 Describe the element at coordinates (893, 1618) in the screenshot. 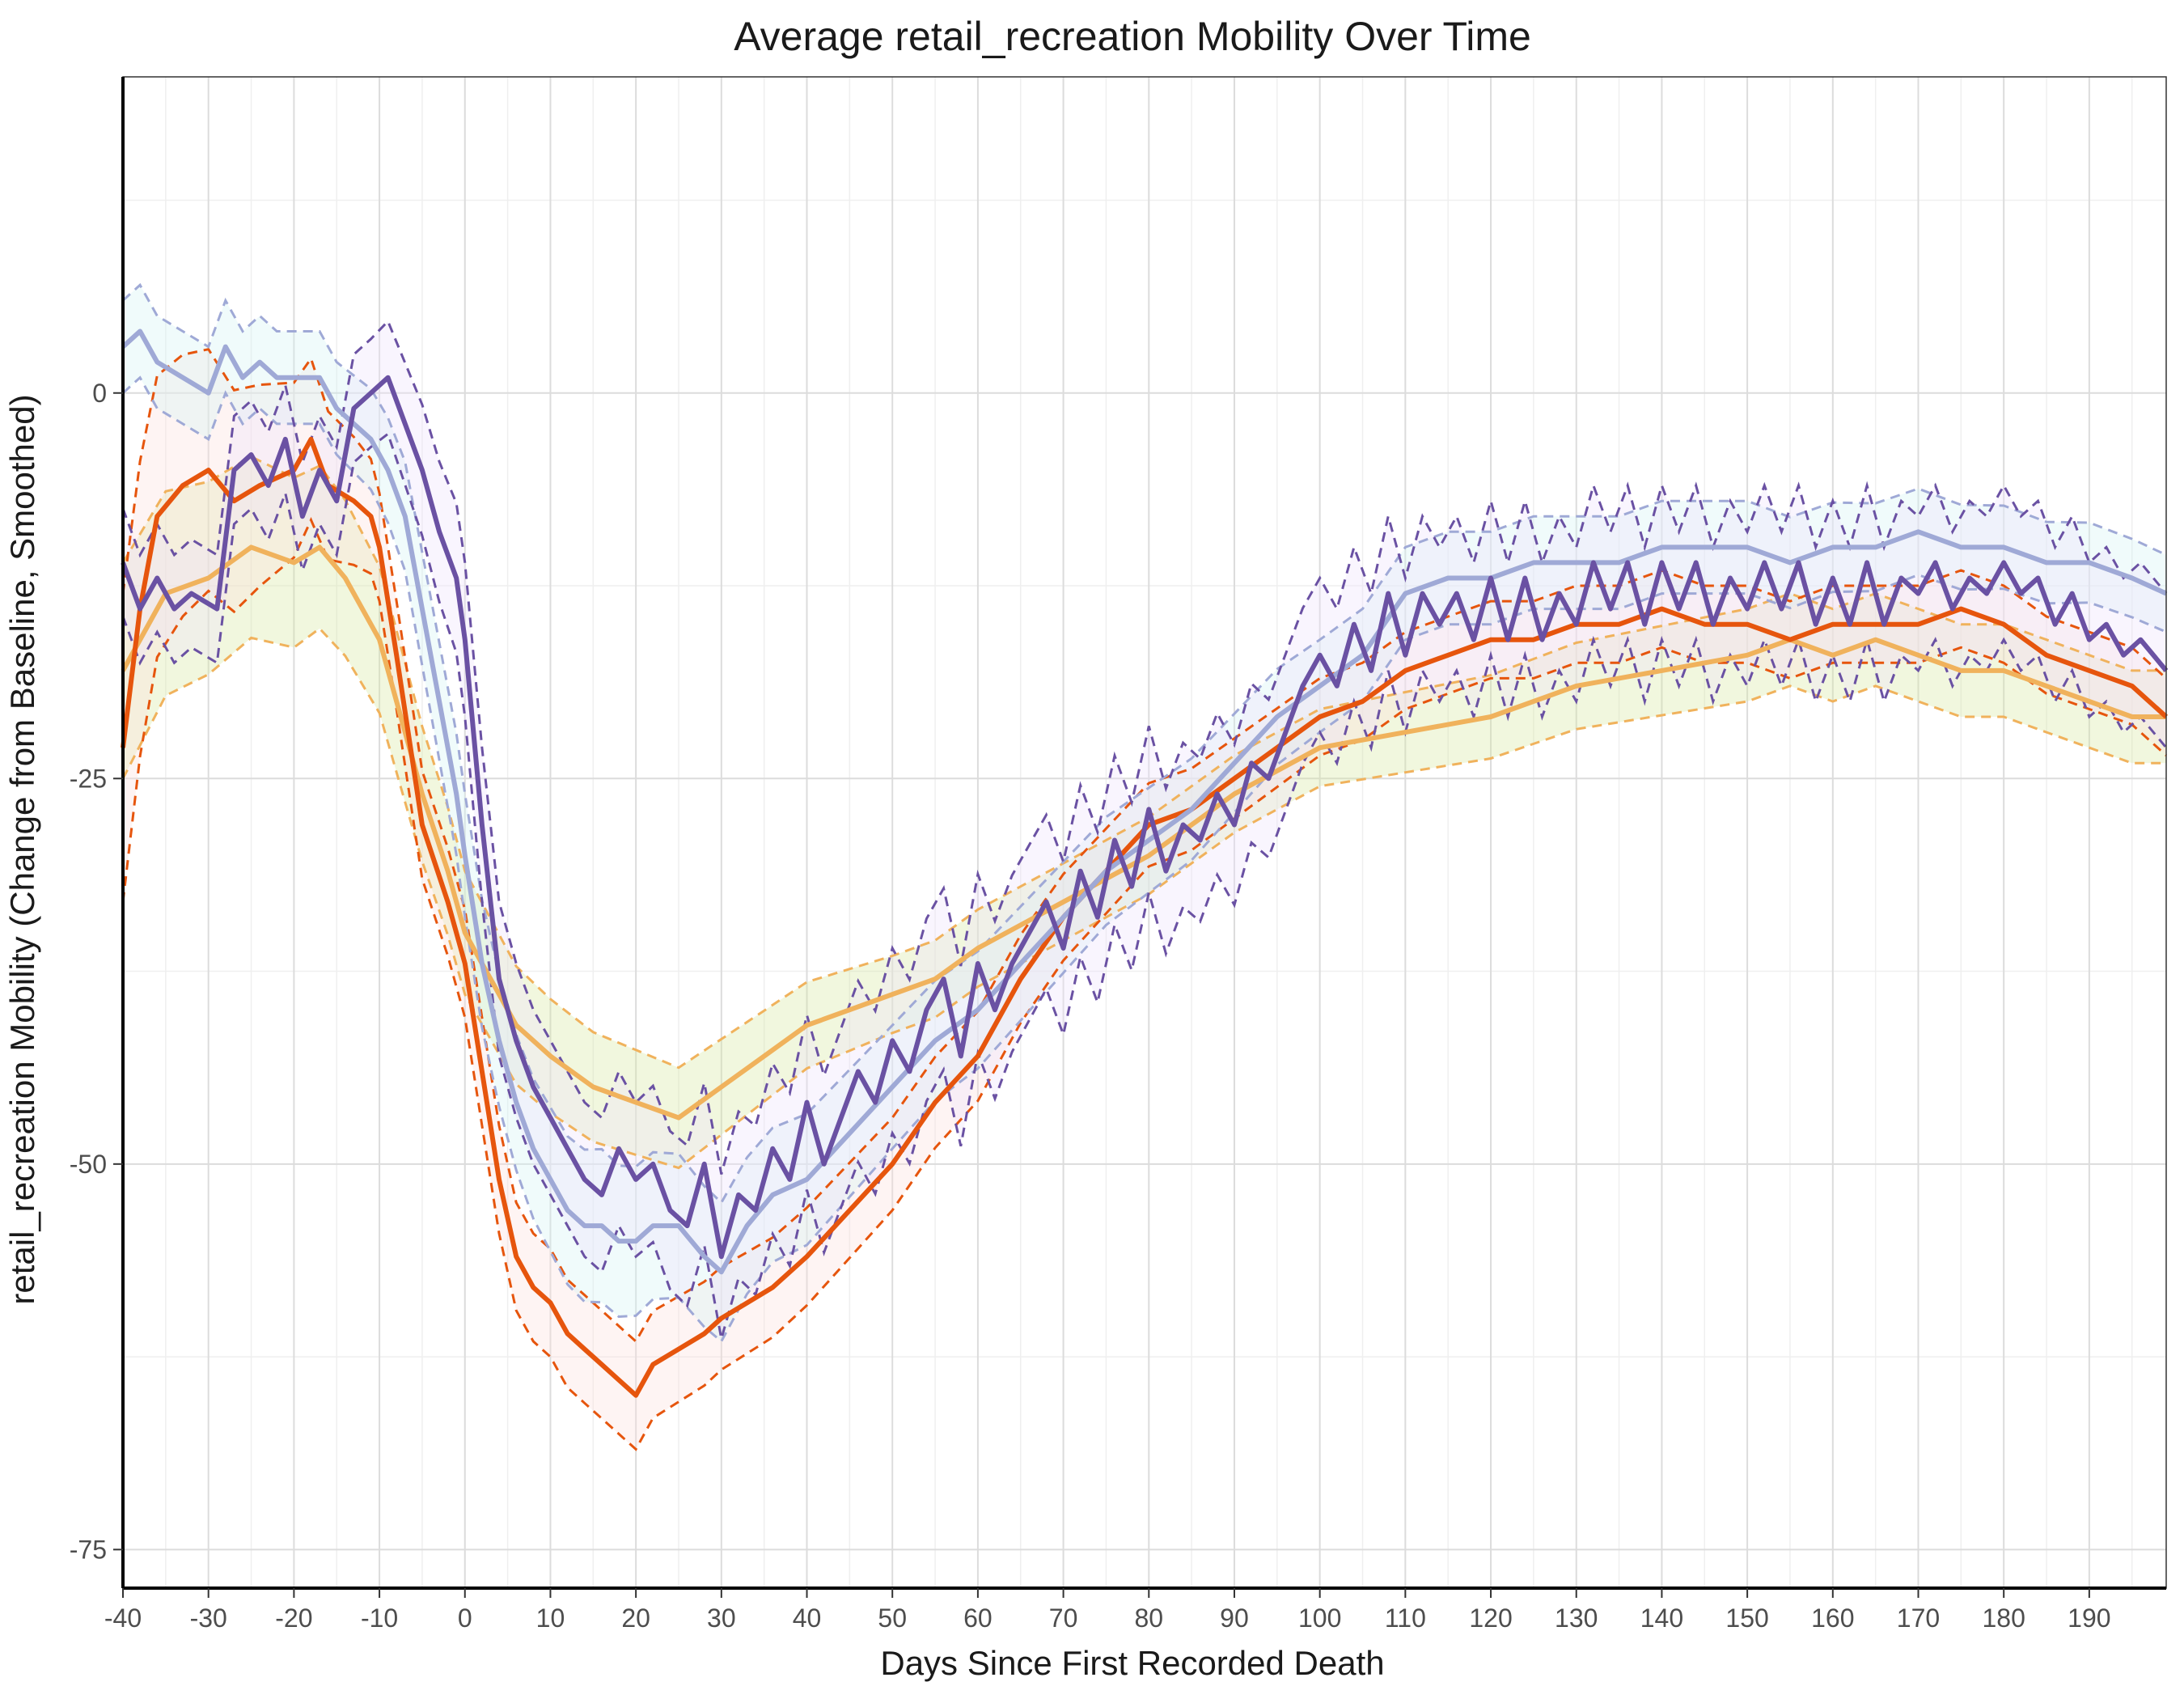

I see `x-tick-label: 50` at that location.